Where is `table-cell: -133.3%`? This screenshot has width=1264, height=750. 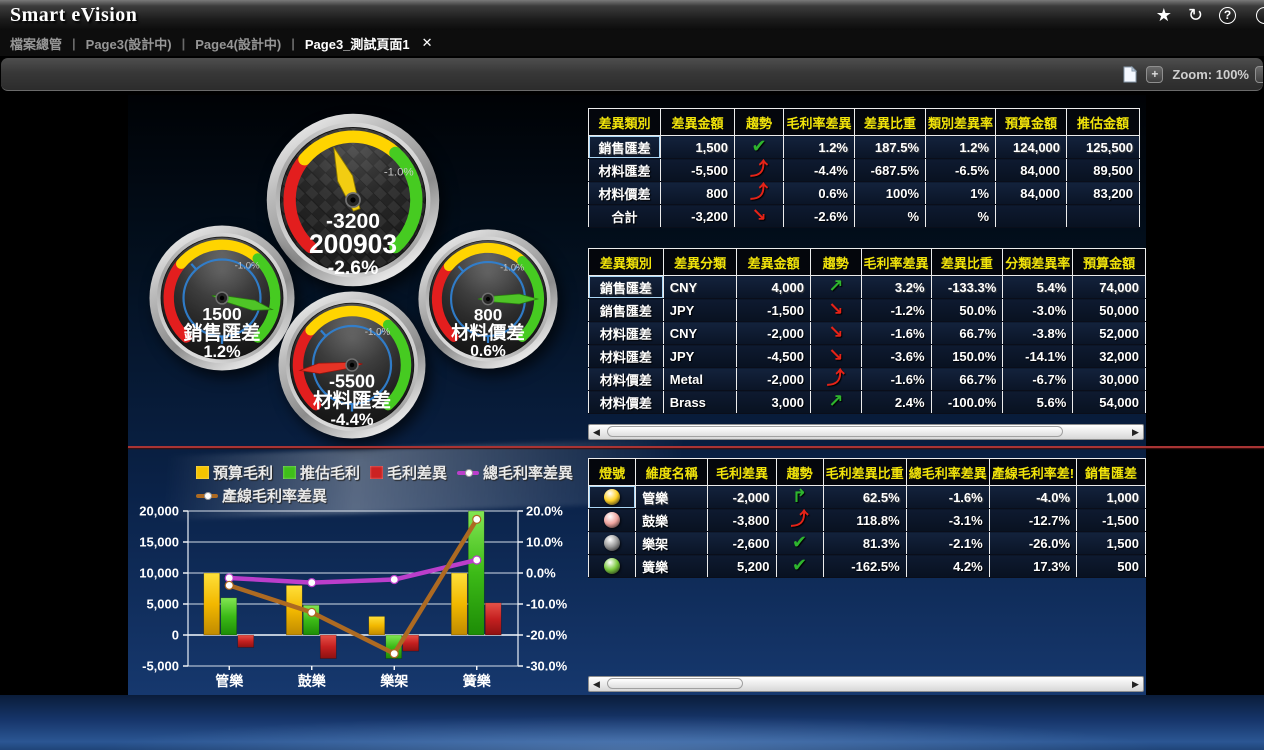 table-cell: -133.3% is located at coordinates (967, 287).